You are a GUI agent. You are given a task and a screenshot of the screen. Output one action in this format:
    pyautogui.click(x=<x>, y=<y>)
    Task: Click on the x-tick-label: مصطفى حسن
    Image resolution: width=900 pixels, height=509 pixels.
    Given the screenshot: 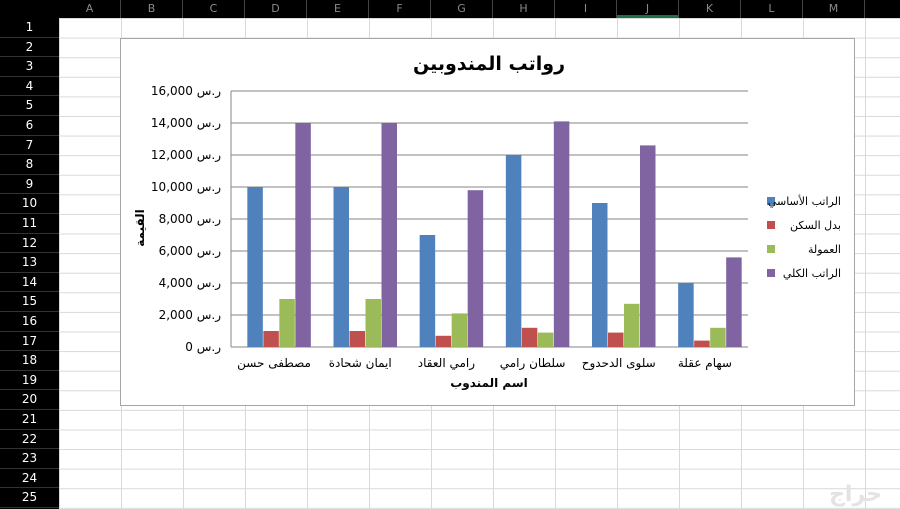 What is the action you would take?
    pyautogui.click(x=274, y=363)
    